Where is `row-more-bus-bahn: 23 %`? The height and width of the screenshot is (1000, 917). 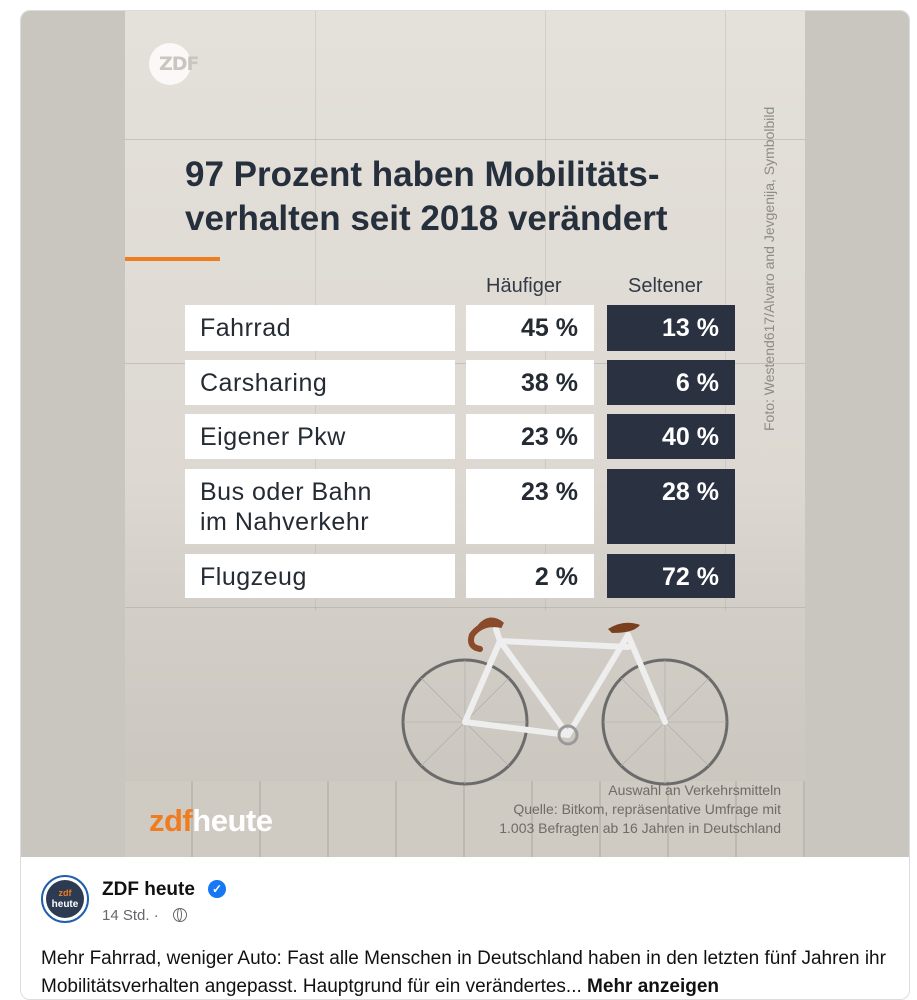
row-more-bus-bahn: 23 % is located at coordinates (530, 506).